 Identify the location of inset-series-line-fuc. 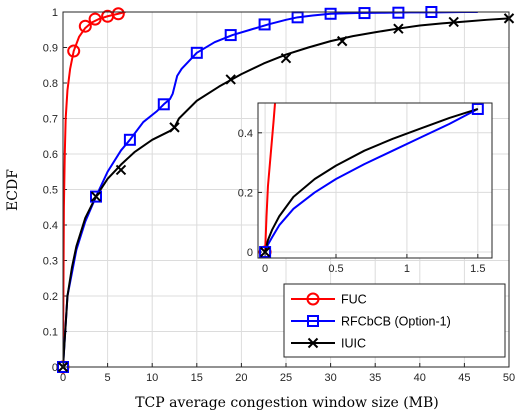
(270, 178).